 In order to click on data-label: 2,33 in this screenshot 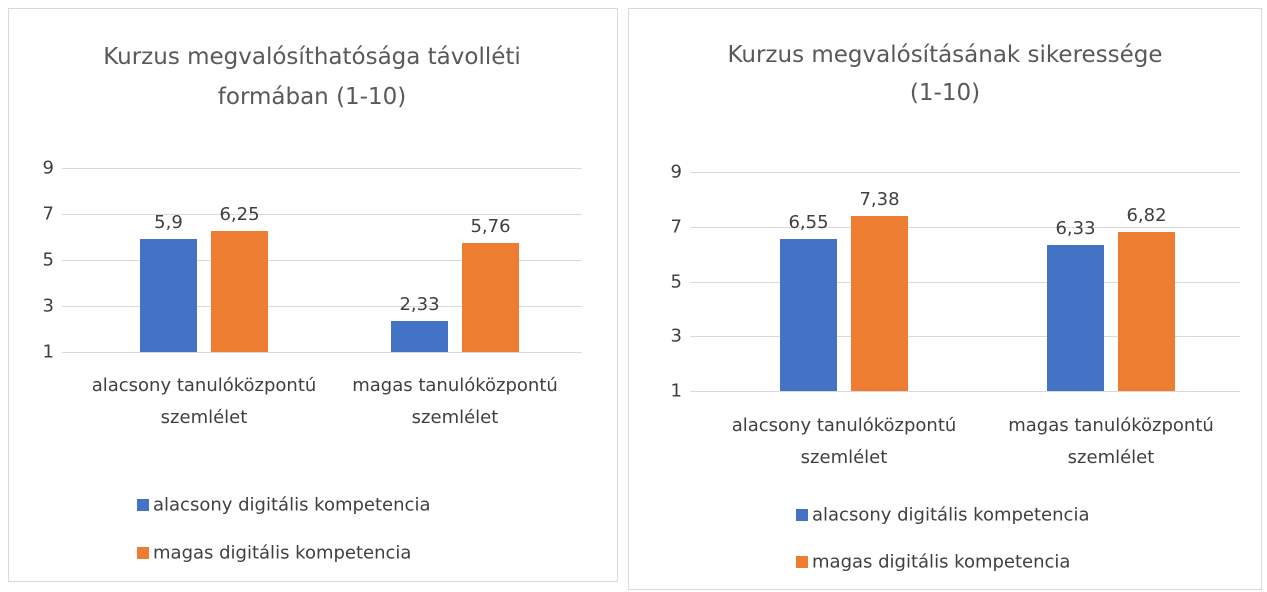, I will do `click(419, 305)`.